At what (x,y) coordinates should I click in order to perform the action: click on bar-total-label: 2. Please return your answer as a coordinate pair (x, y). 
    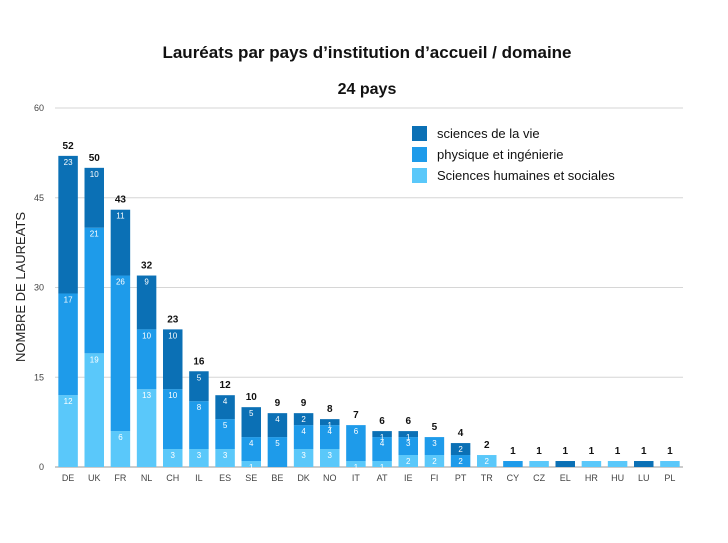
    Looking at the image, I should click on (487, 445).